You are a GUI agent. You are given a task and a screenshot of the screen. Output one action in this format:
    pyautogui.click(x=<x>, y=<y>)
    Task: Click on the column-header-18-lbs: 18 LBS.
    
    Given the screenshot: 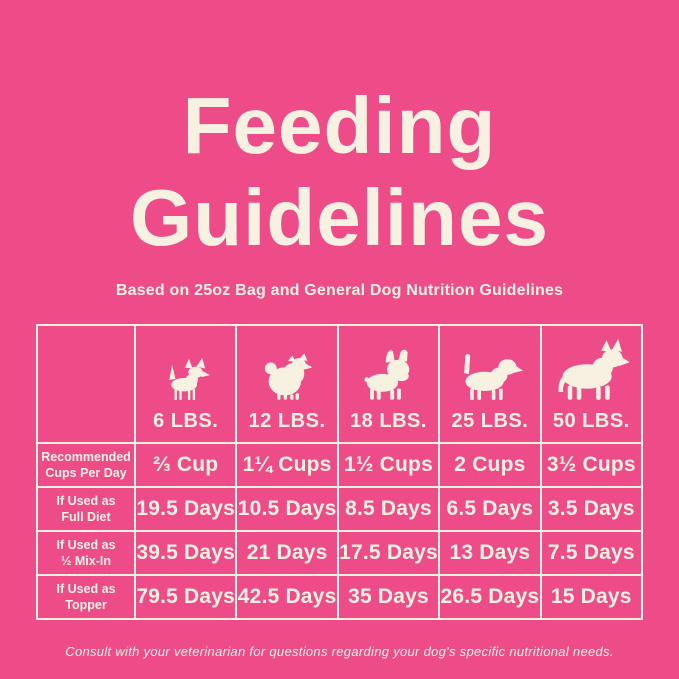 What is the action you would take?
    pyautogui.click(x=388, y=384)
    